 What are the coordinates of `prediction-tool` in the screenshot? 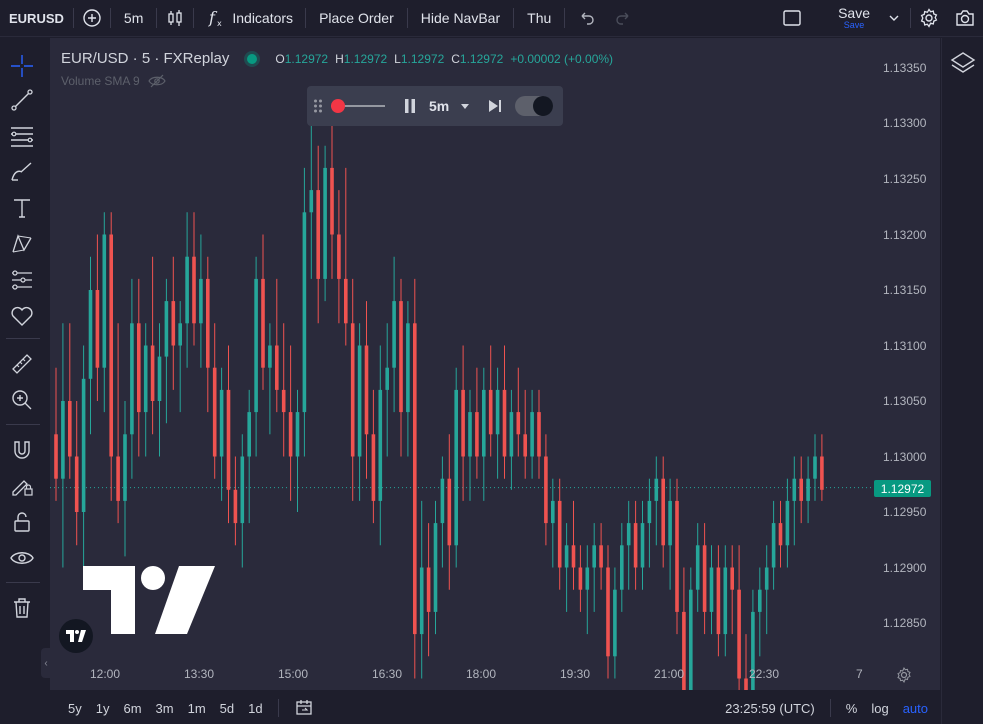 It's located at (22, 280).